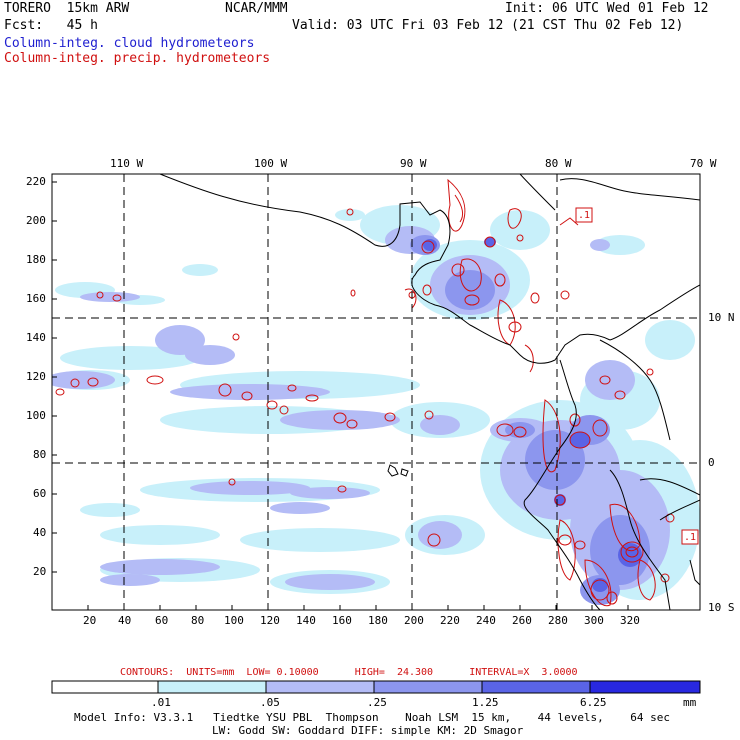 The image size is (740, 740). What do you see at coordinates (721, 607) in the screenshot?
I see `lat-label-10s: 10 S` at bounding box center [721, 607].